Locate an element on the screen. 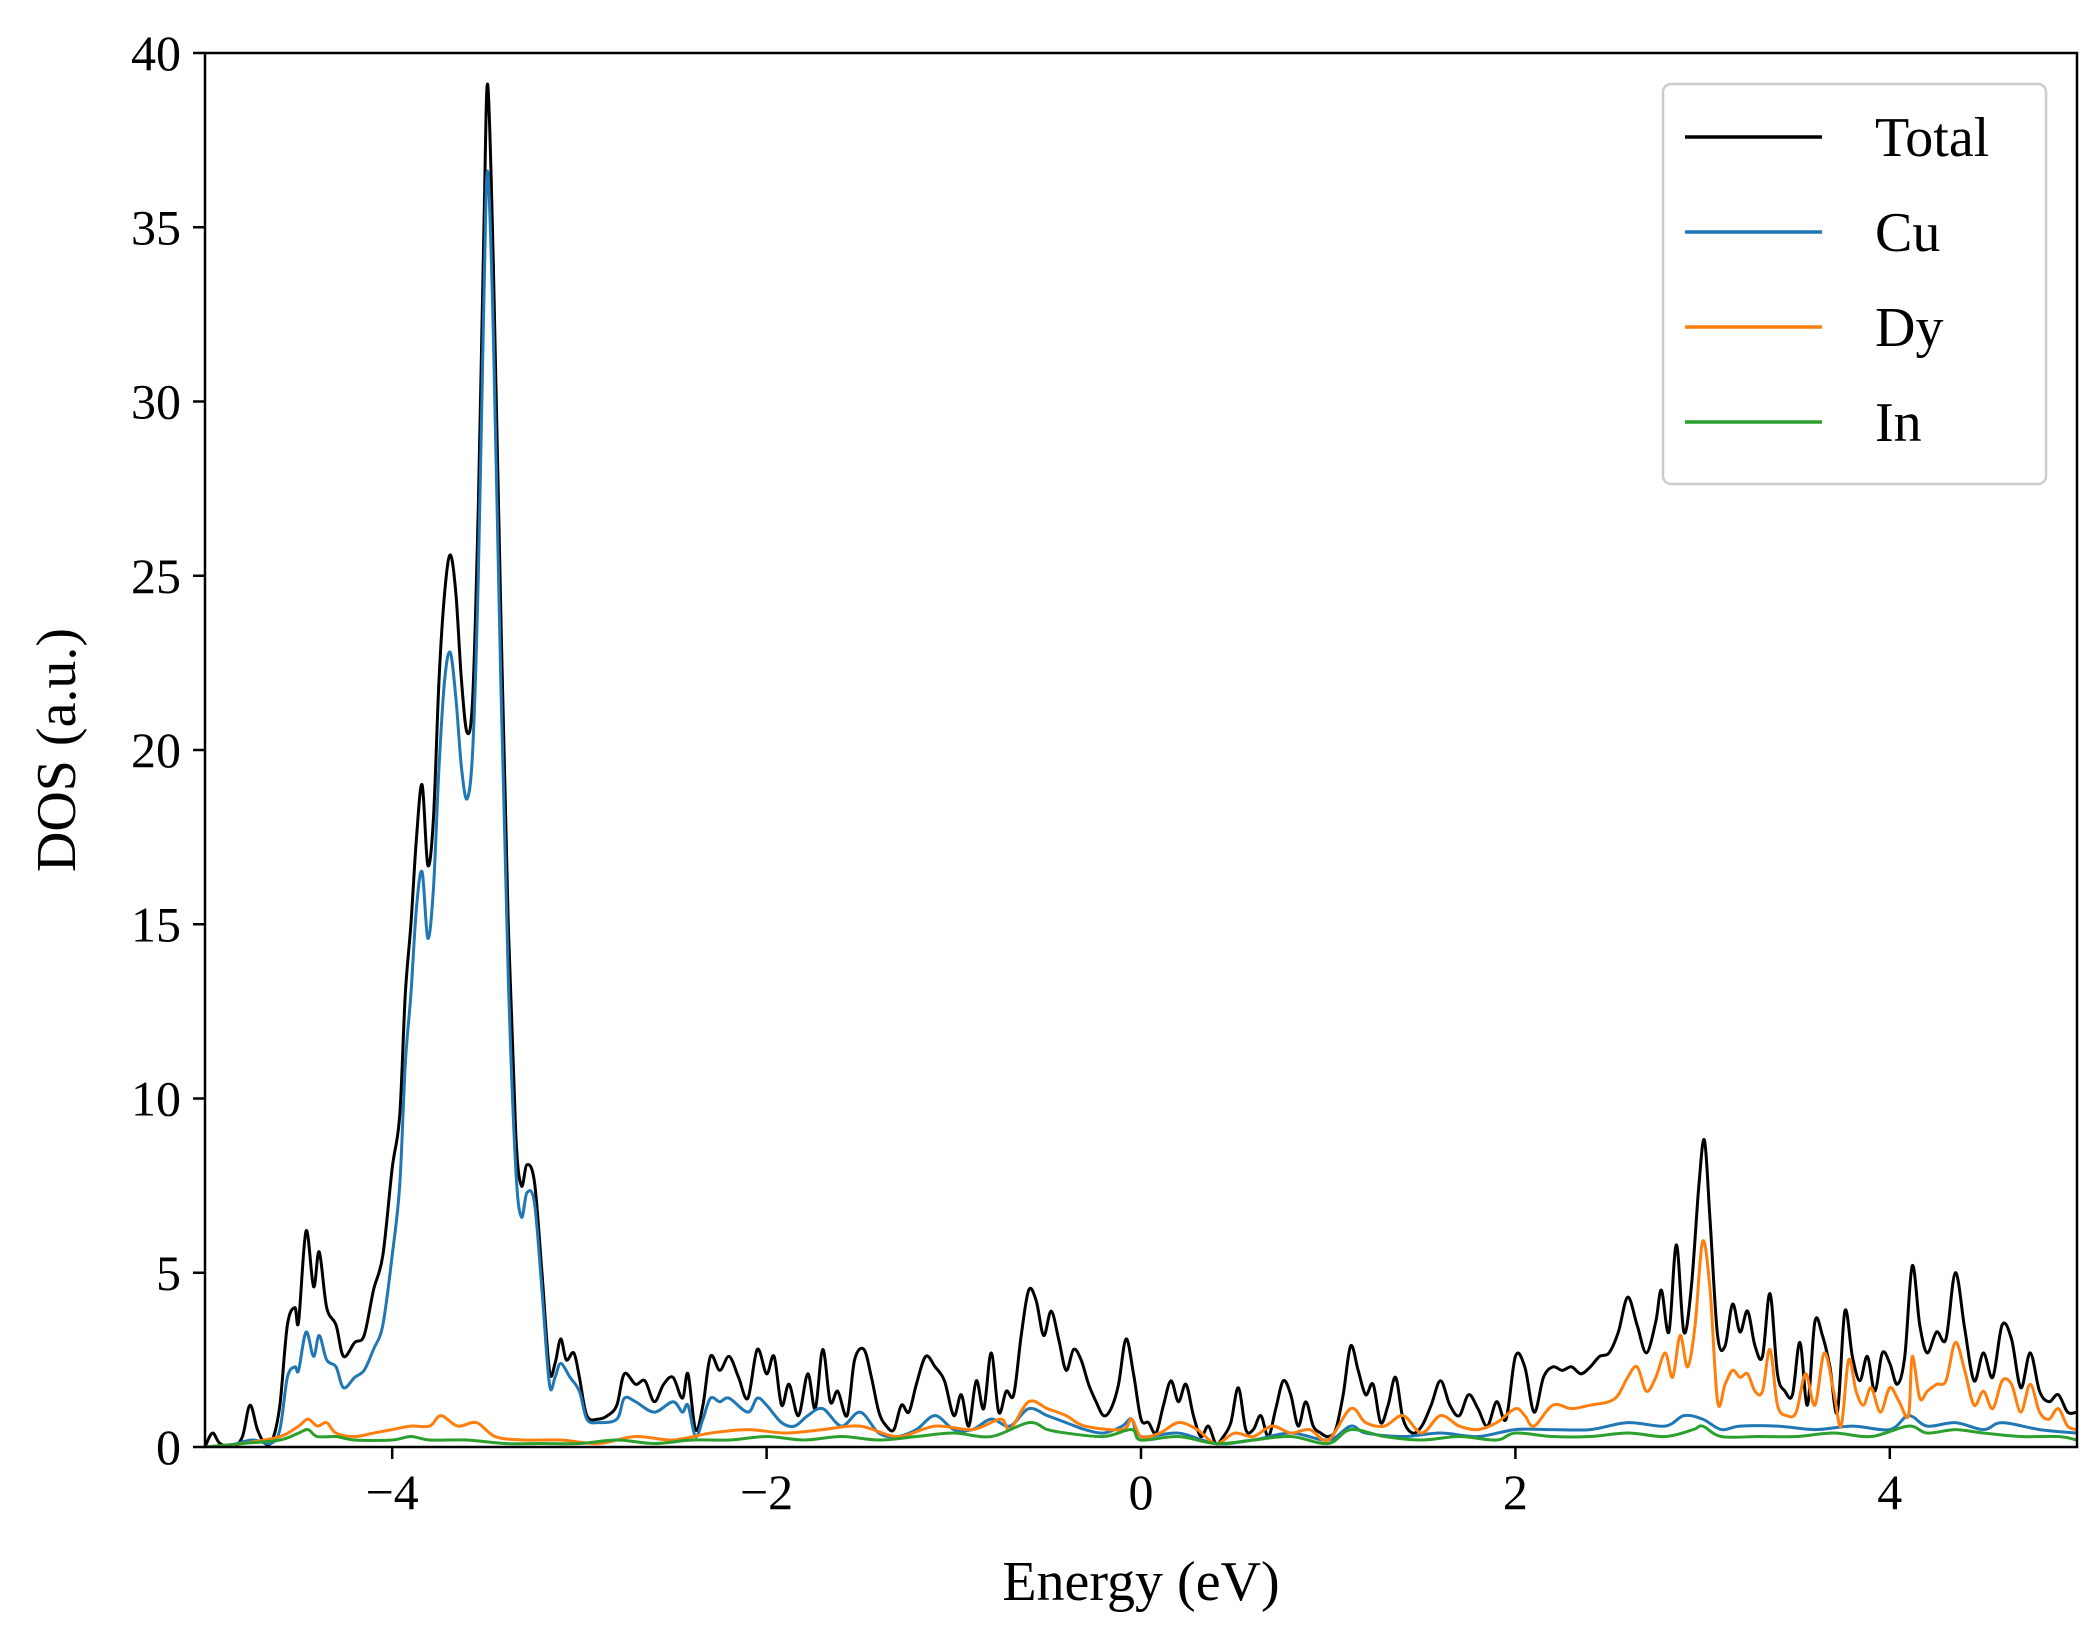  y-tick-label: 40 is located at coordinates (156, 53).